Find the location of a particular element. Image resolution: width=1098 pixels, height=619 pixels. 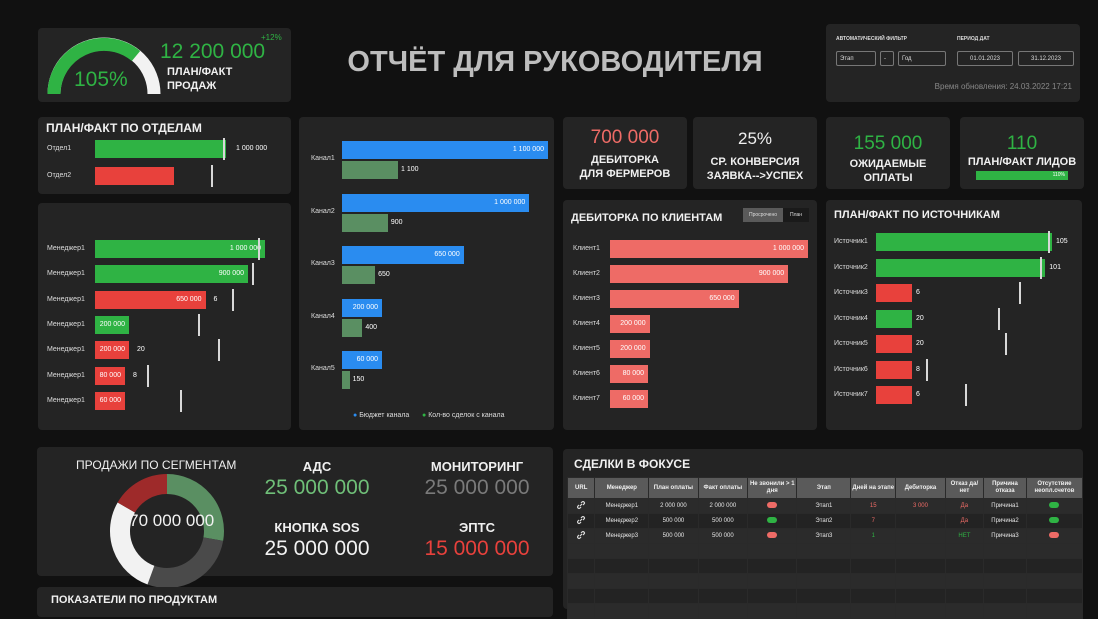

deal-unpaid-indicator is located at coordinates (1054, 505).